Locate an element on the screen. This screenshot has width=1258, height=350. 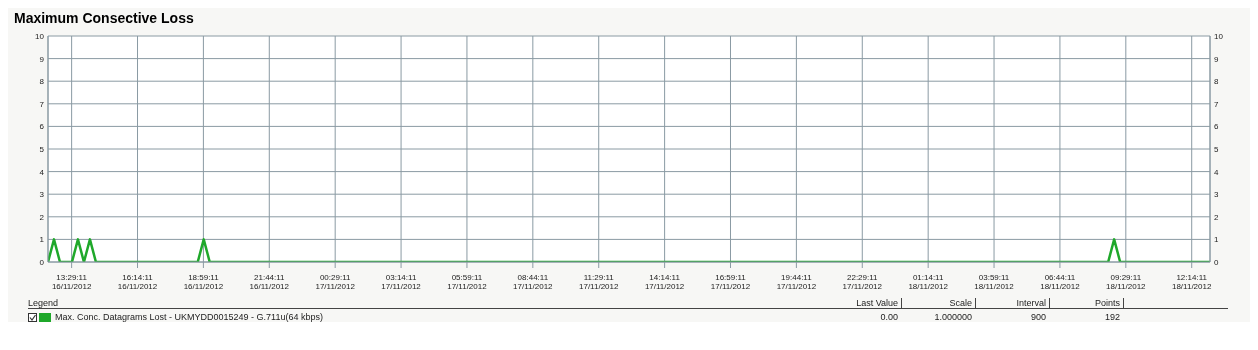
y-tick-label: 1 is located at coordinates (42, 240).